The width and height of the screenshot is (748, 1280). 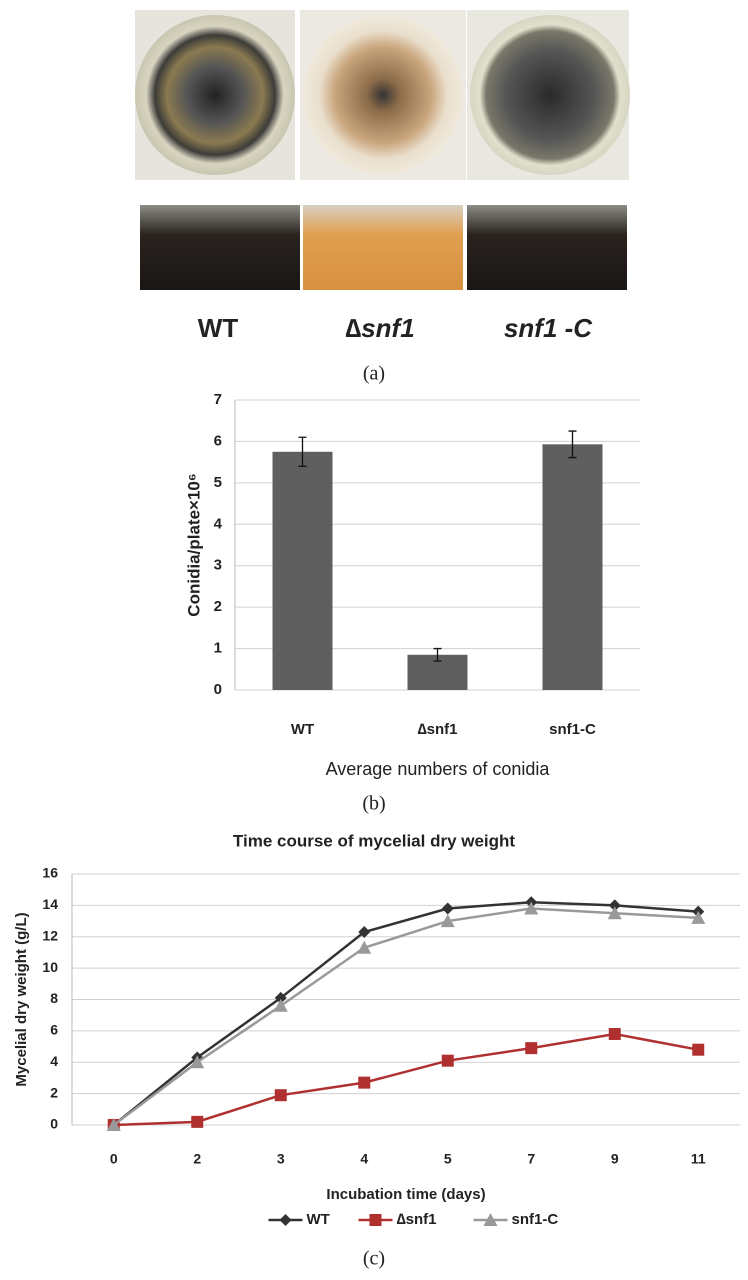 What do you see at coordinates (218, 565) in the screenshot?
I see `y-tick-label: 3` at bounding box center [218, 565].